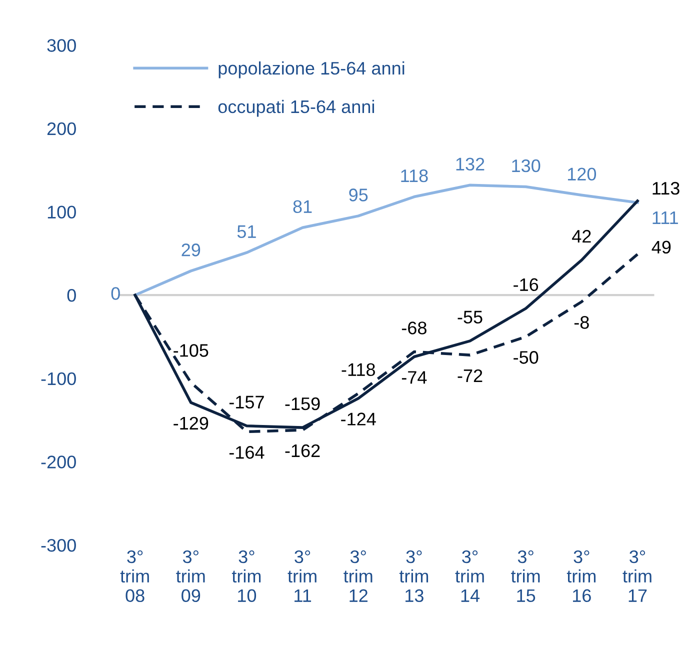  I want to click on x-tick-label: 3° trim 12, so click(358, 576).